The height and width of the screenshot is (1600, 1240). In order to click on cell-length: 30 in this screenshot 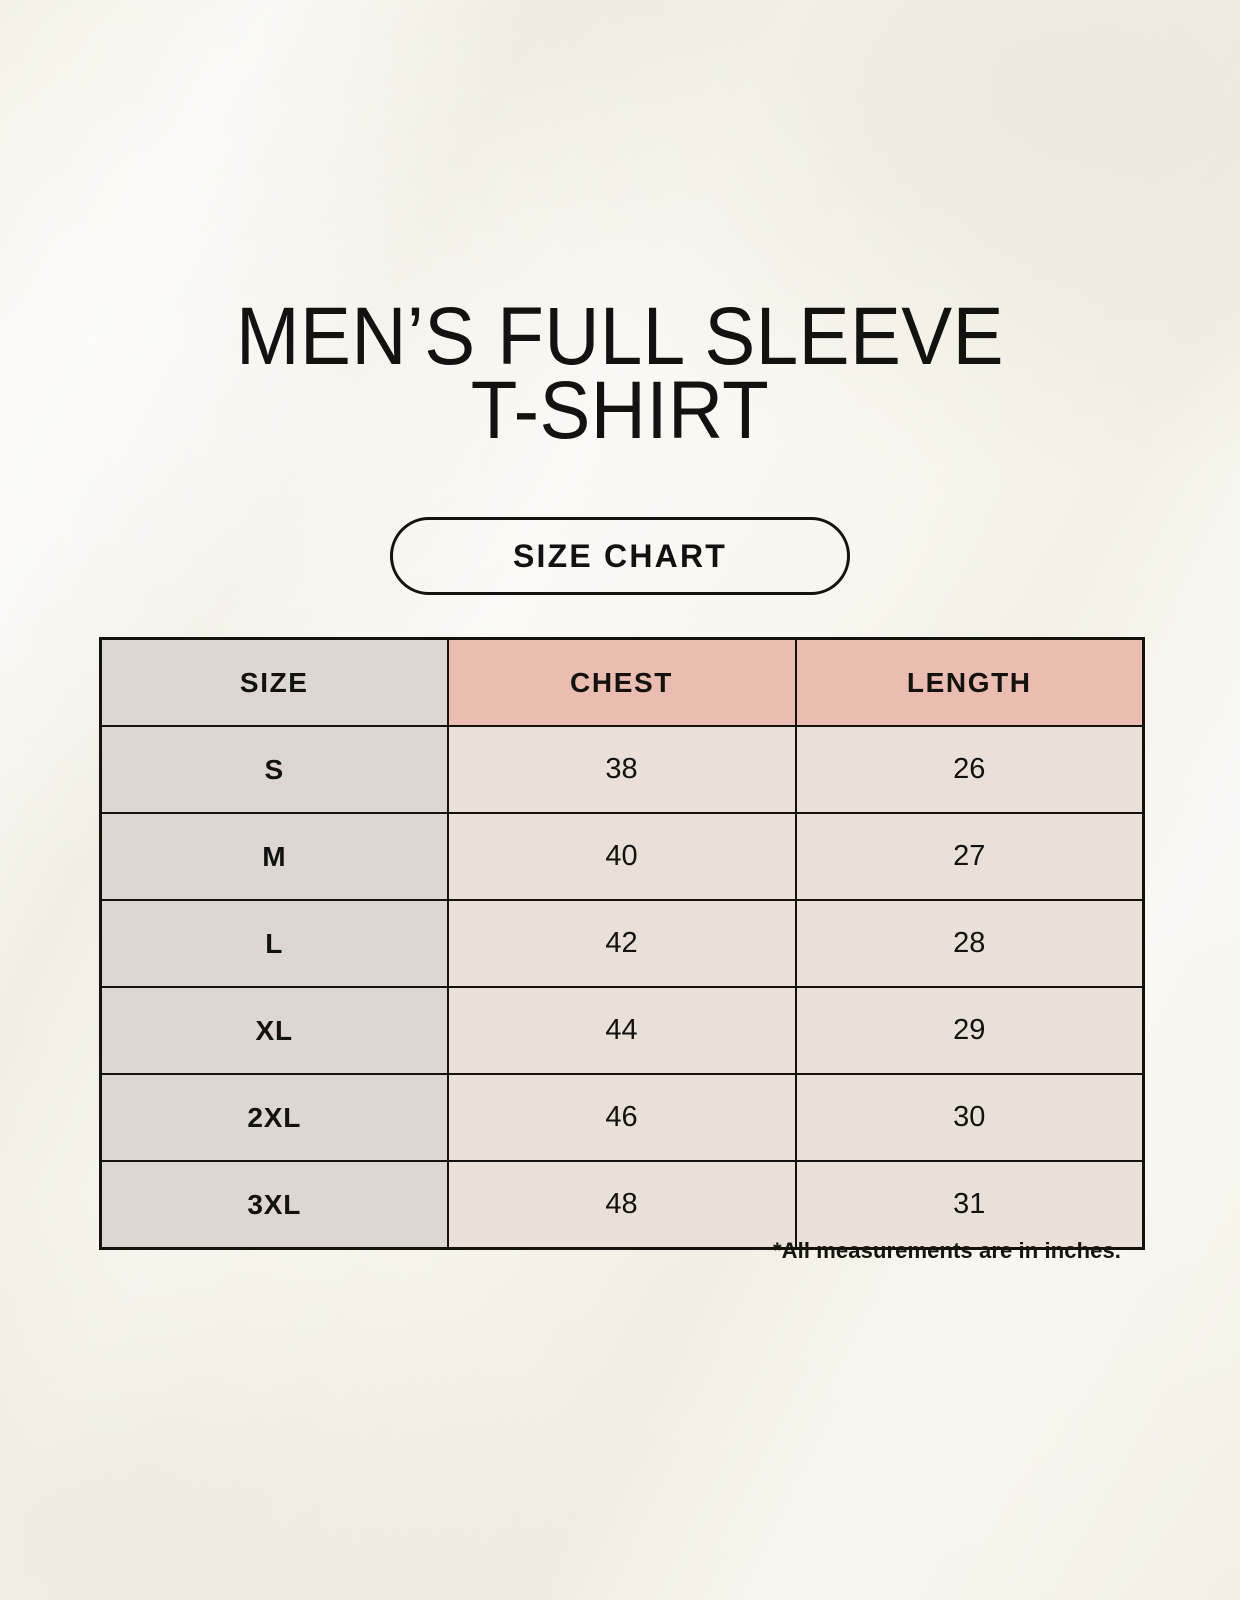, I will do `click(969, 1117)`.